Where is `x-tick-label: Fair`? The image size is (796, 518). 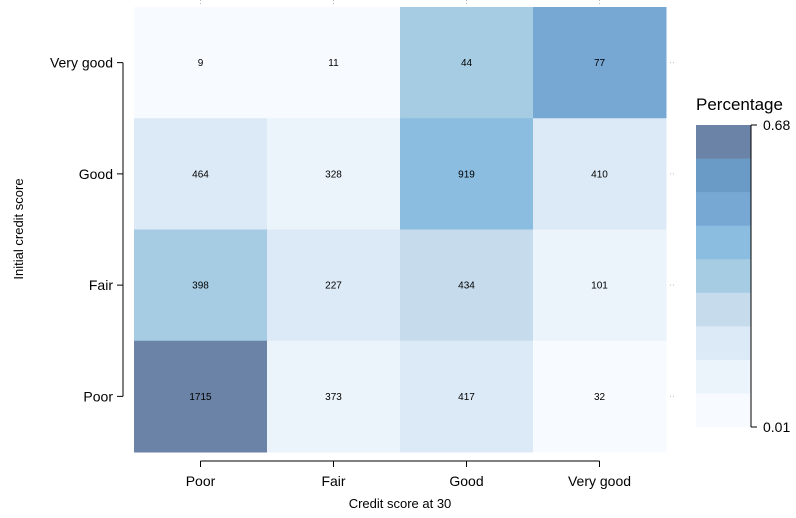 x-tick-label: Fair is located at coordinates (333, 481).